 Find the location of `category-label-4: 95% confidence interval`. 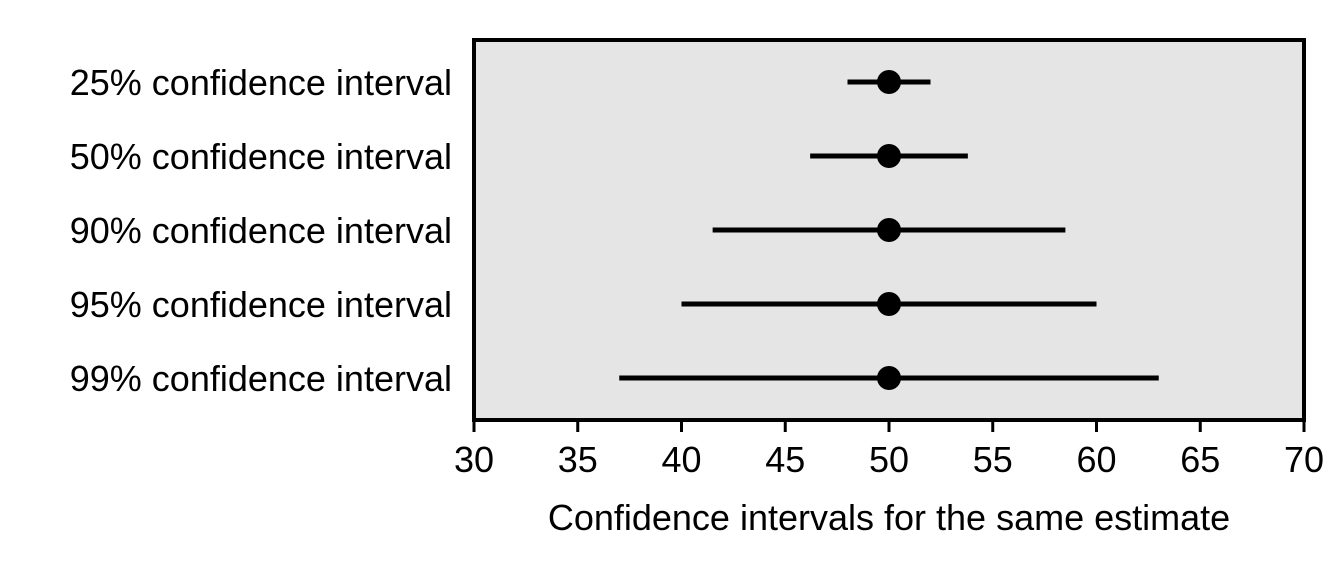

category-label-4: 95% confidence interval is located at coordinates (261, 304).